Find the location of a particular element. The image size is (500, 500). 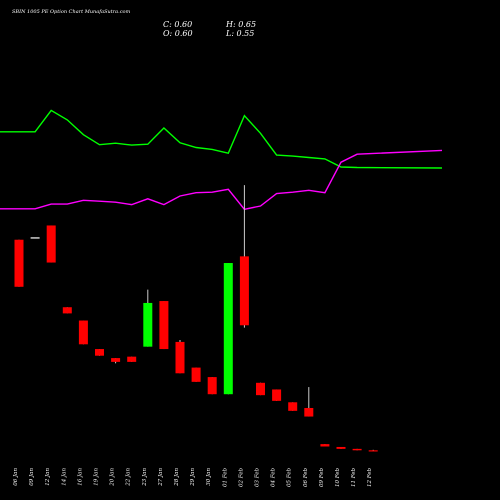

x-tick-label: 02 Feb is located at coordinates (241, 478).